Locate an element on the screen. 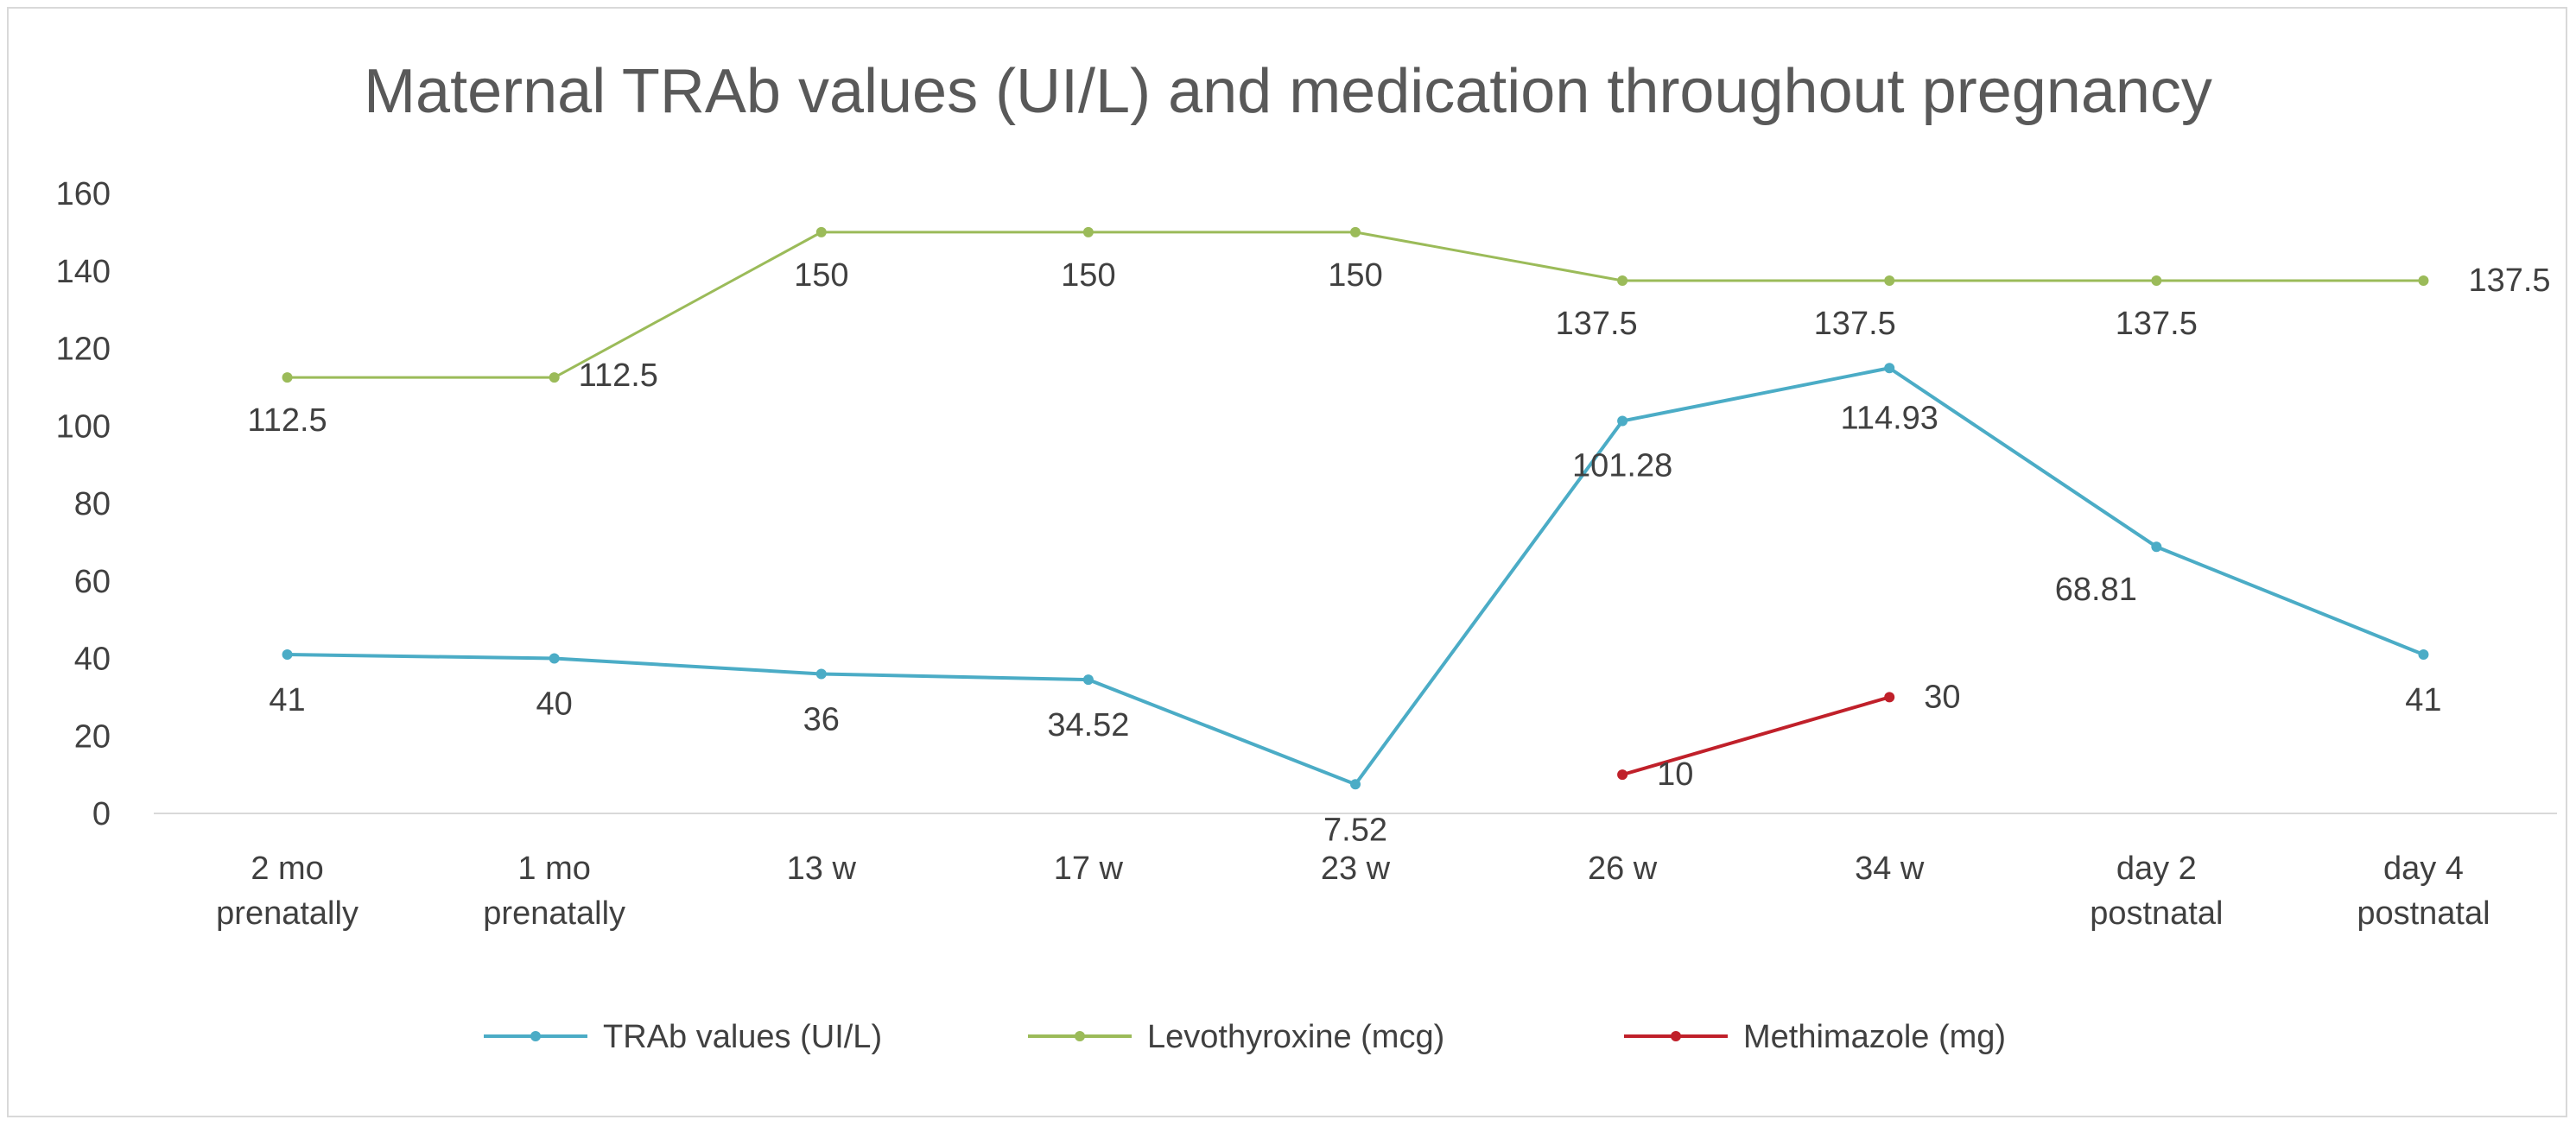  x-tick-label-line: 17 w is located at coordinates (1089, 869).